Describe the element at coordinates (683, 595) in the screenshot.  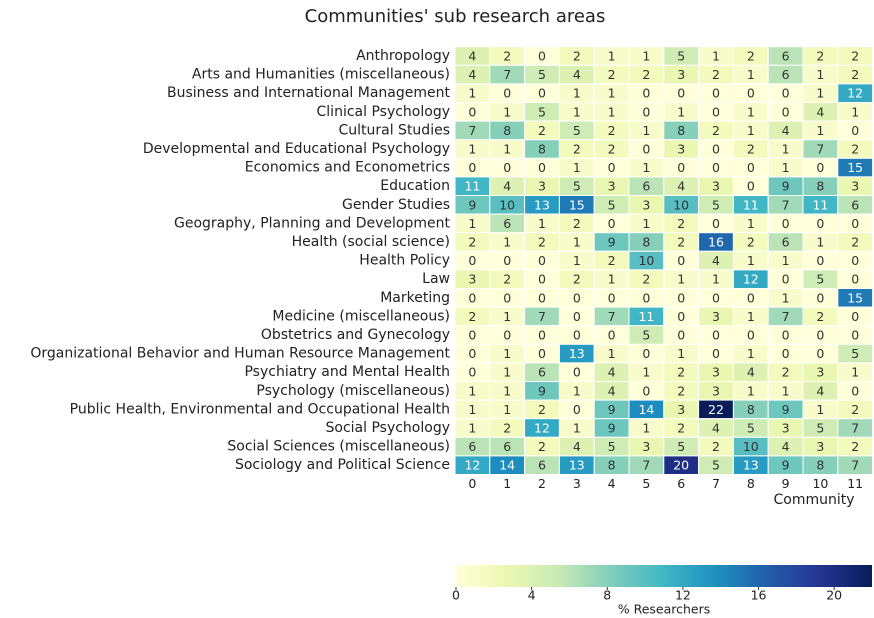
I see `colorbar-tick-label: 12` at that location.